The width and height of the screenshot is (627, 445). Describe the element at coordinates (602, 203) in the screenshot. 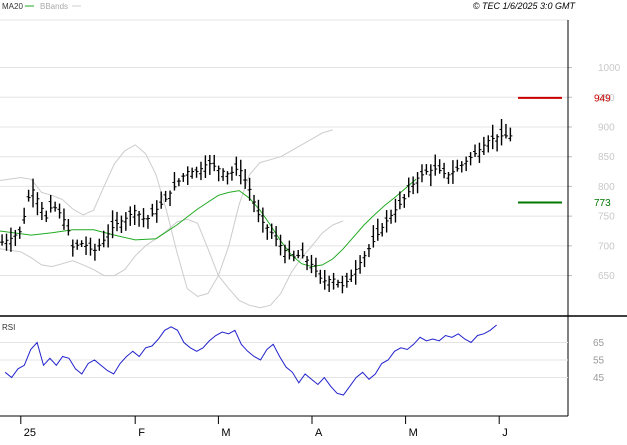

I see `support-label: 773` at that location.